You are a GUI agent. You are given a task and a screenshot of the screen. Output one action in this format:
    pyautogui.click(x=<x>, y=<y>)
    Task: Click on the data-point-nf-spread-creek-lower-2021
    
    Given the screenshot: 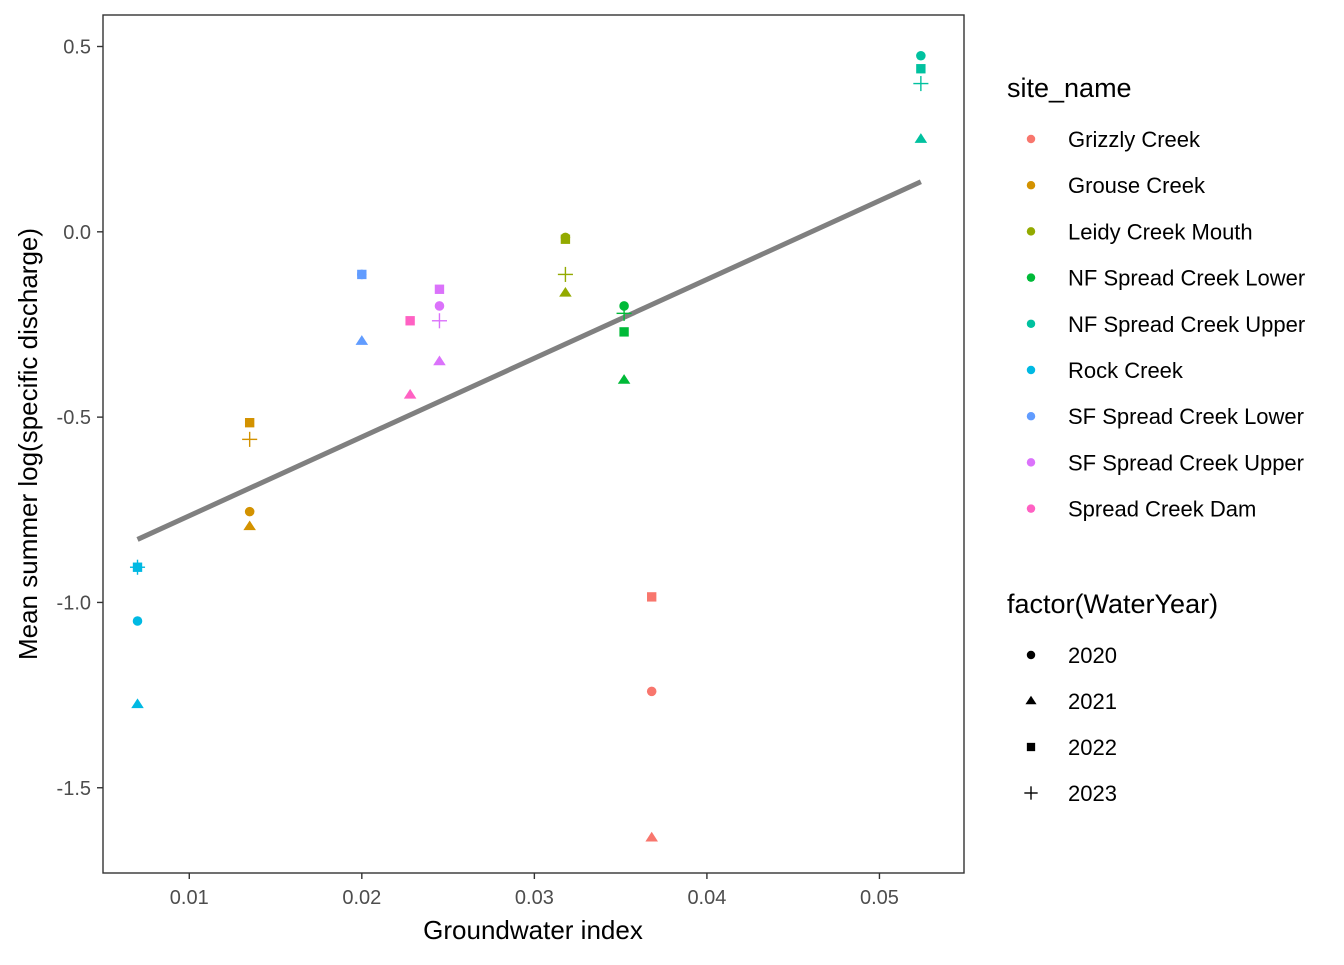 What is the action you would take?
    pyautogui.click(x=624, y=379)
    